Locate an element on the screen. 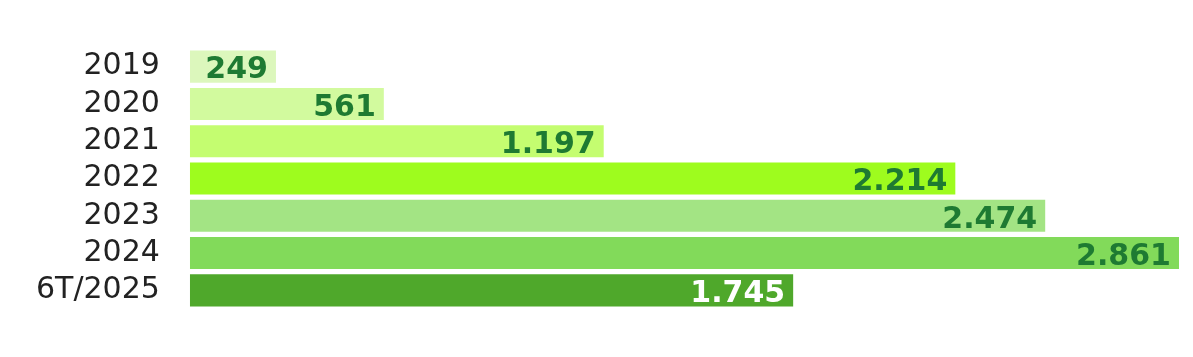 Image resolution: width=1193 pixels, height=357 pixels. data-label: 1.197 is located at coordinates (548, 143).